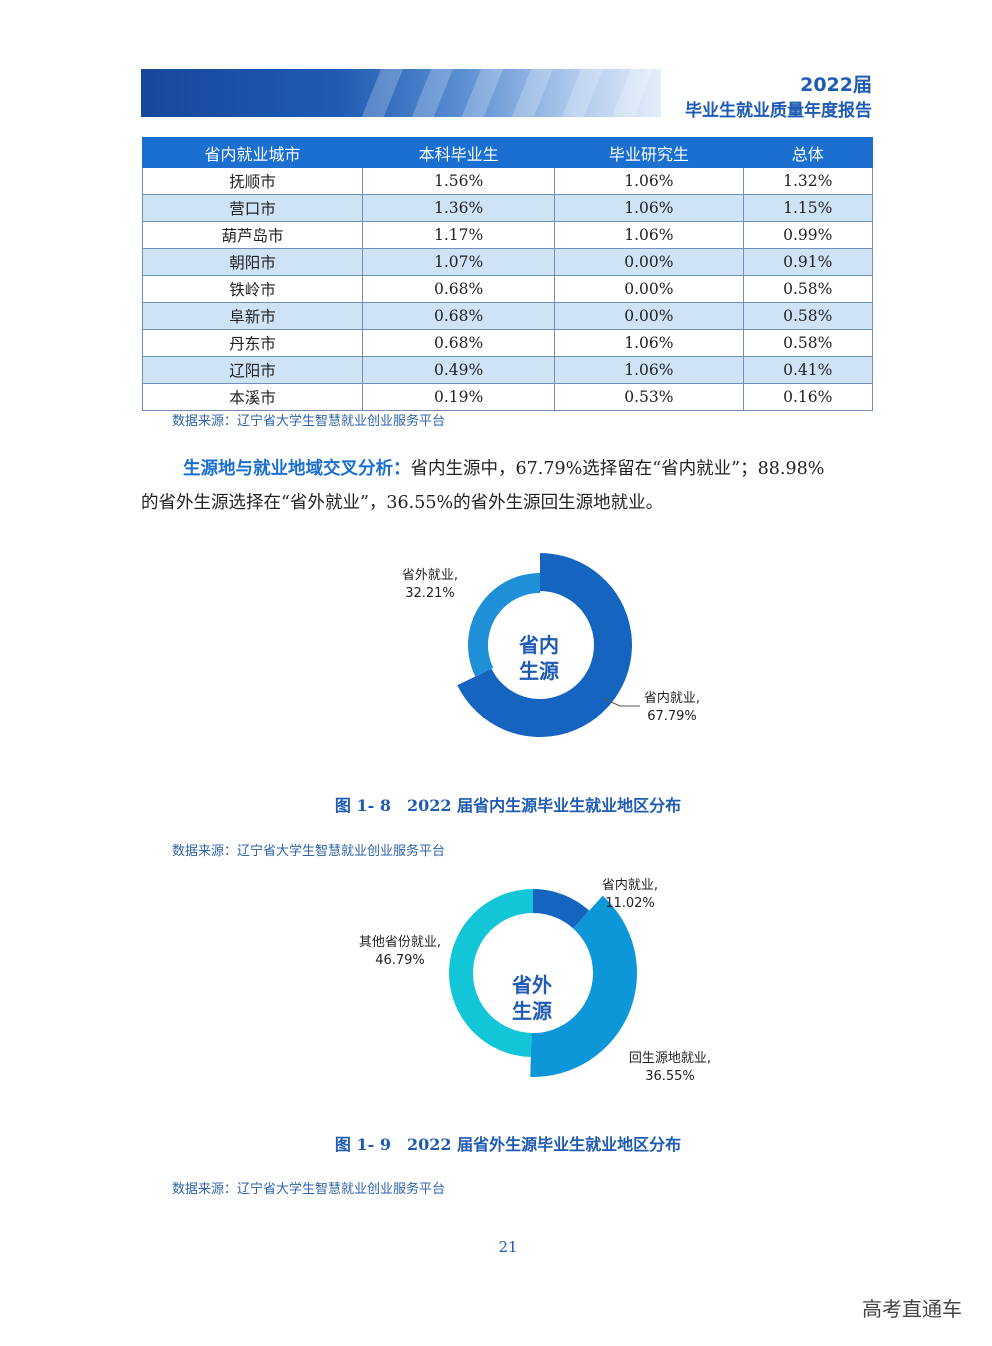 The height and width of the screenshot is (1346, 992). I want to click on paragraph-lead: 生源地与就业地域交叉分析：, so click(297, 469).